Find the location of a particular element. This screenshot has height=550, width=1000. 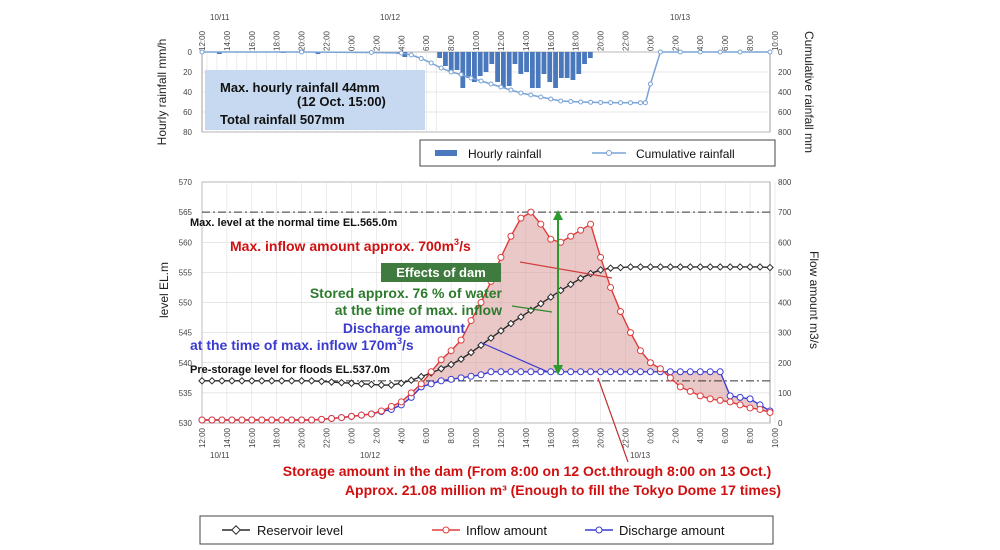

rainfall-date-label: 10/13 is located at coordinates (680, 17).